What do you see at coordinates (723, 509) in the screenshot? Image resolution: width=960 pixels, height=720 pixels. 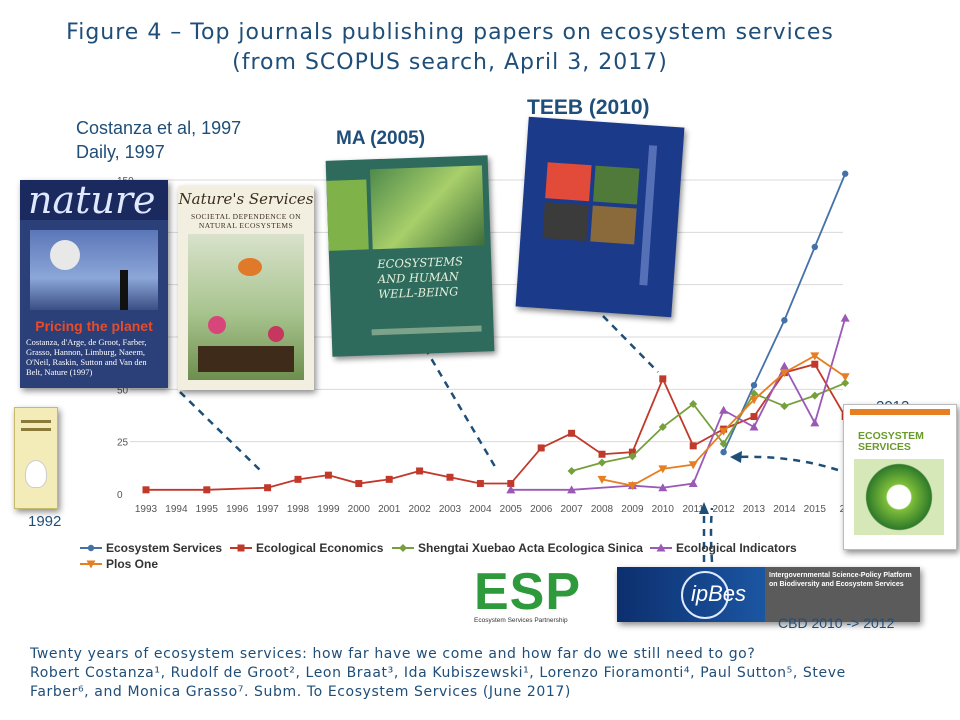 I see `x-tick-label: 2012` at bounding box center [723, 509].